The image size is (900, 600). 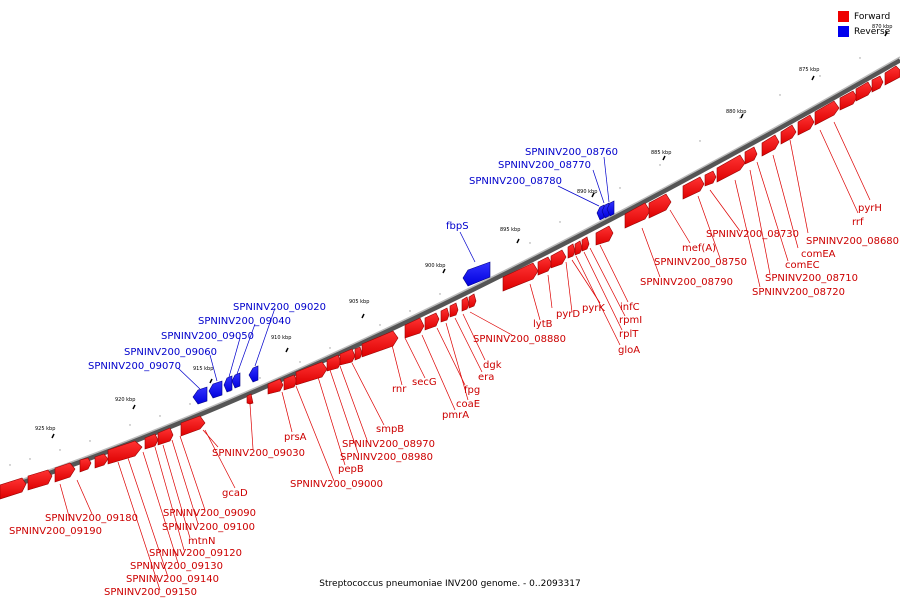 What do you see at coordinates (802, 265) in the screenshot?
I see `gene-label: comEC` at bounding box center [802, 265].